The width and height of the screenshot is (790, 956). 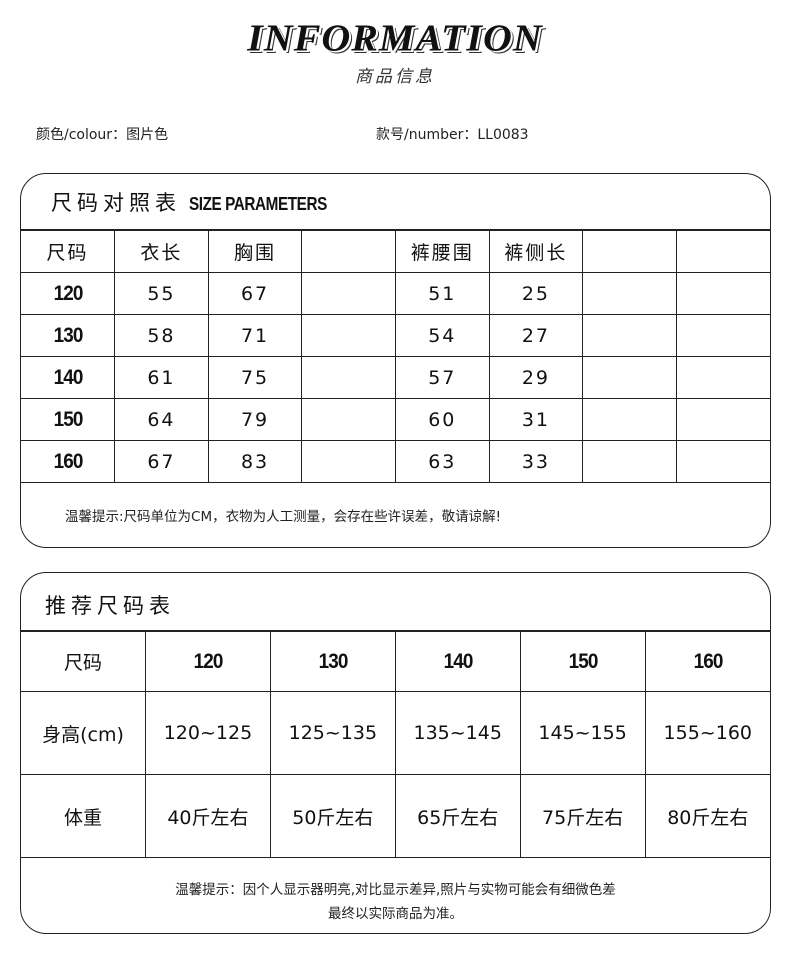 What do you see at coordinates (536, 293) in the screenshot?
I see `value-cell: 25` at bounding box center [536, 293].